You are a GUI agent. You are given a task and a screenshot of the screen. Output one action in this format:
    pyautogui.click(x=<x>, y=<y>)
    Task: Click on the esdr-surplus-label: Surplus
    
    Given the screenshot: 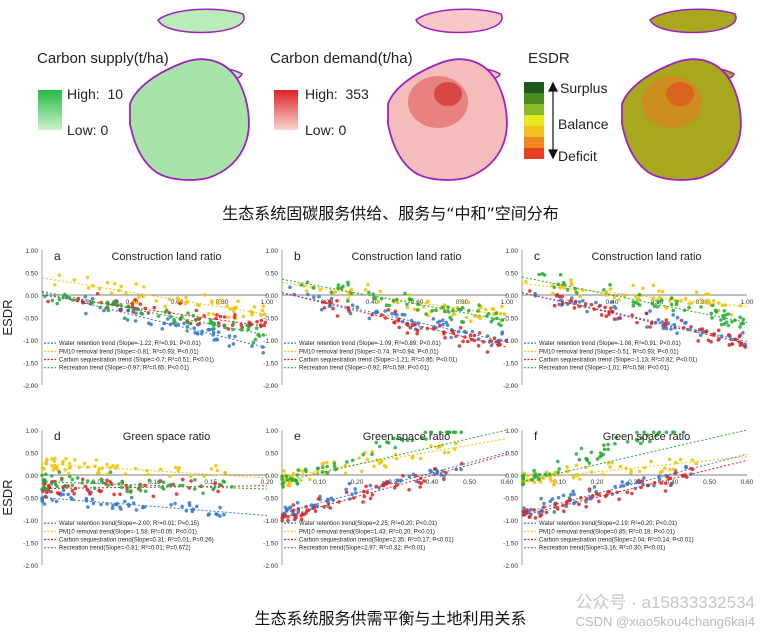 What is the action you would take?
    pyautogui.click(x=584, y=88)
    